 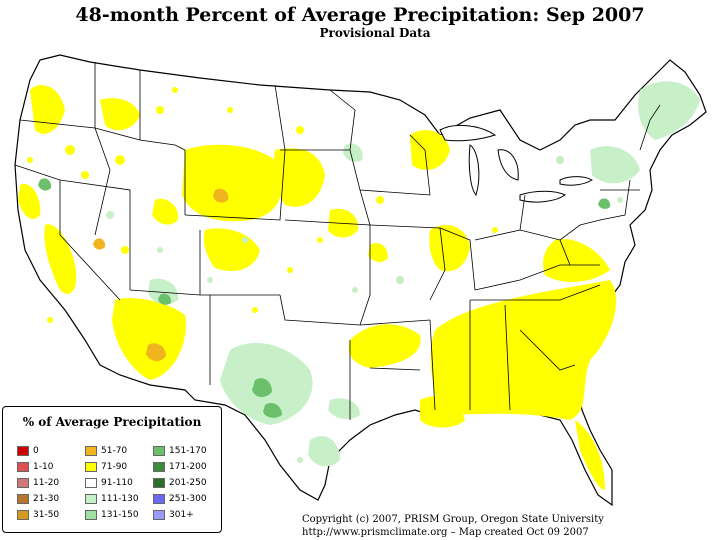 I want to click on legend-label: 1-10, so click(x=43, y=466).